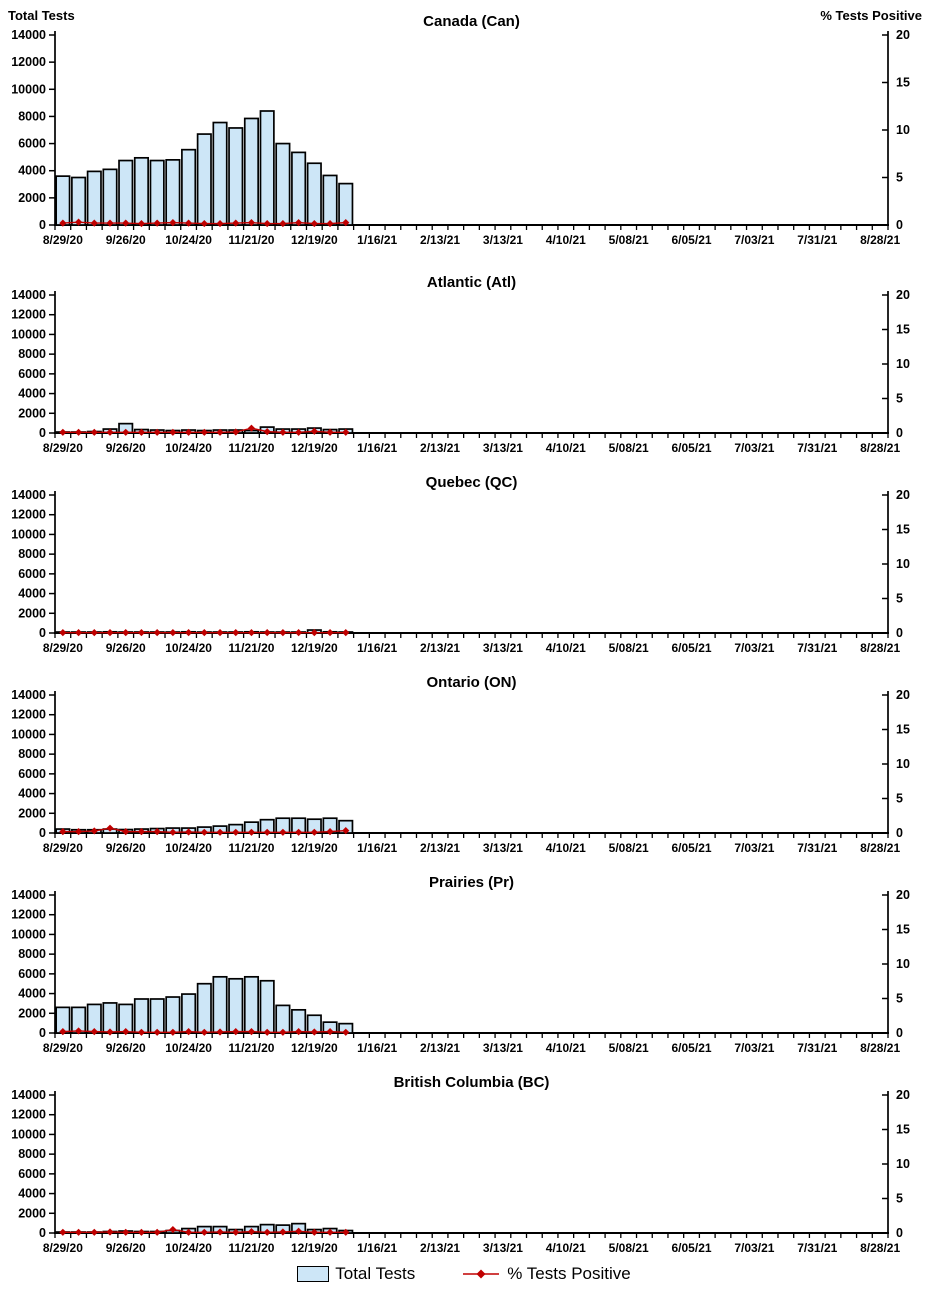  I want to click on svg-text: 7/03/21, so click(754, 848).